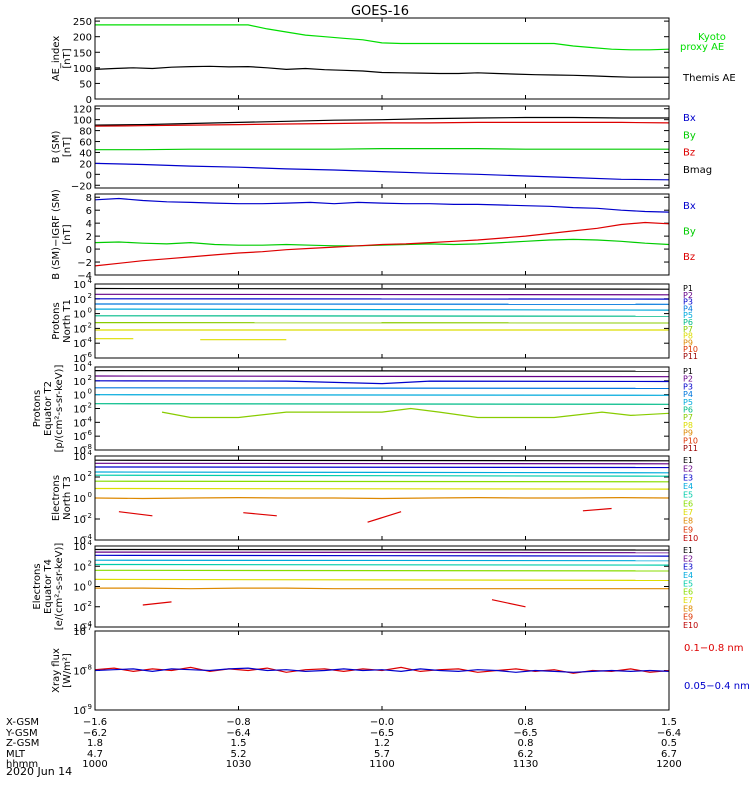 Image resolution: width=750 pixels, height=800 pixels. What do you see at coordinates (382, 294) in the screenshot?
I see `series-line-P2` at bounding box center [382, 294].